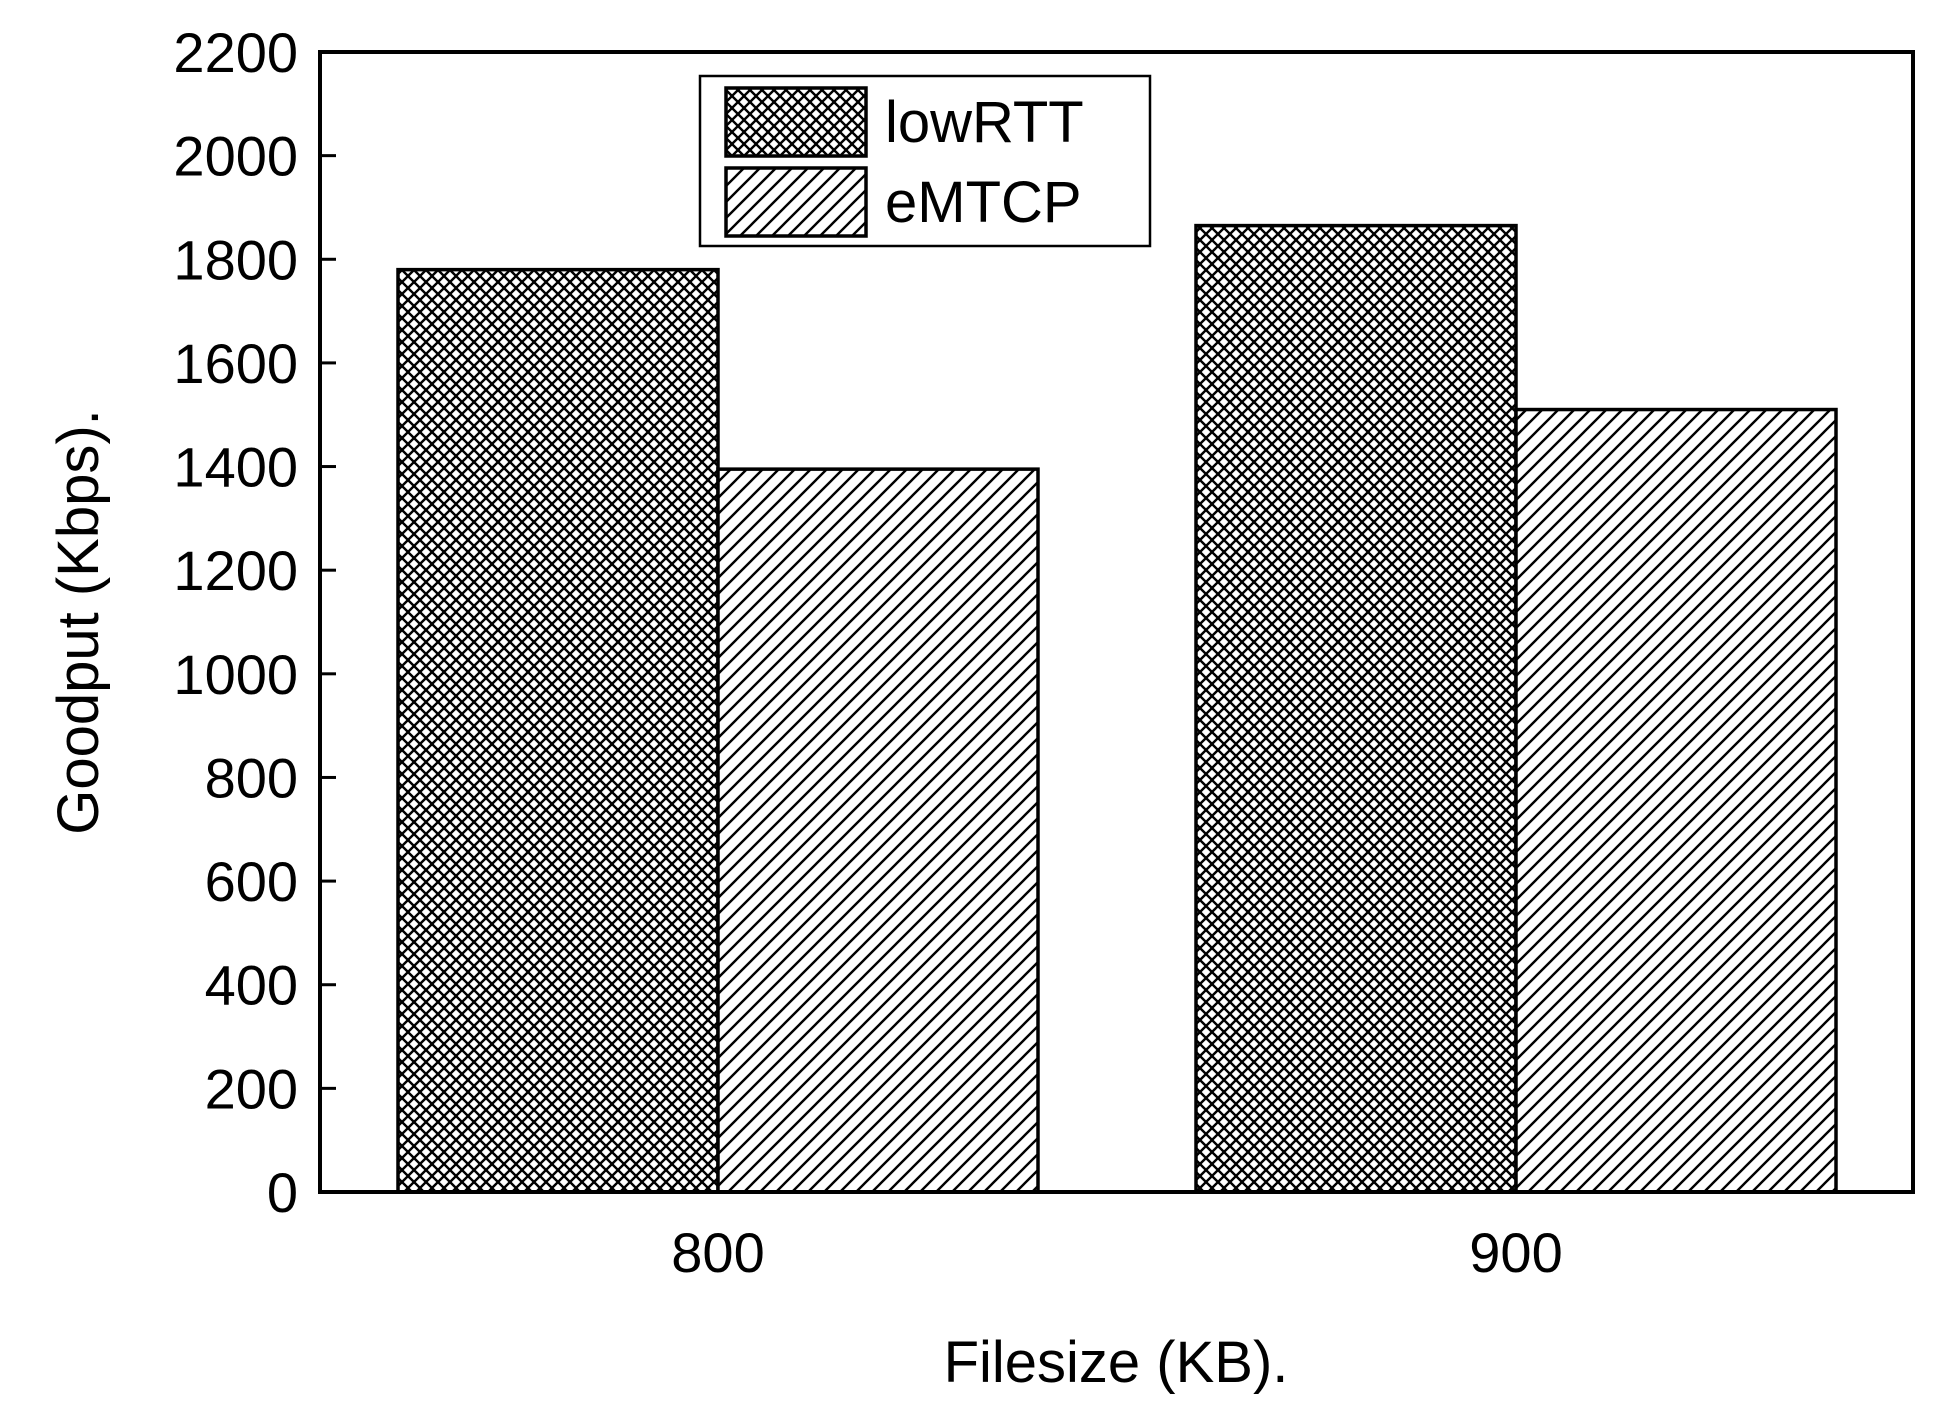  Describe the element at coordinates (983, 202) in the screenshot. I see `legend-label-eMTCP: eMTCP` at that location.